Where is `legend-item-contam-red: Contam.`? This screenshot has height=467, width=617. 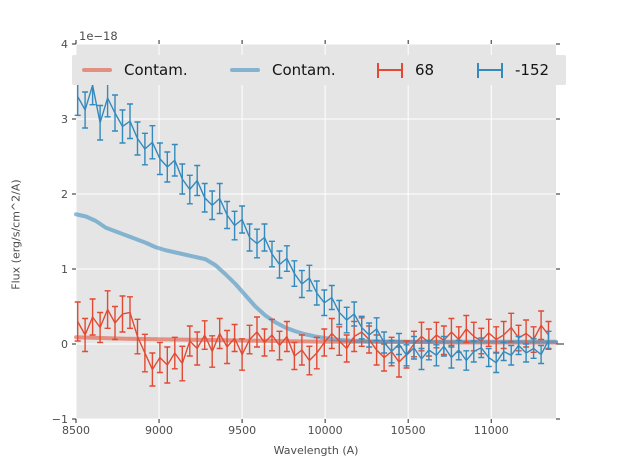 legend-item-contam-red: Contam. is located at coordinates (135, 70).